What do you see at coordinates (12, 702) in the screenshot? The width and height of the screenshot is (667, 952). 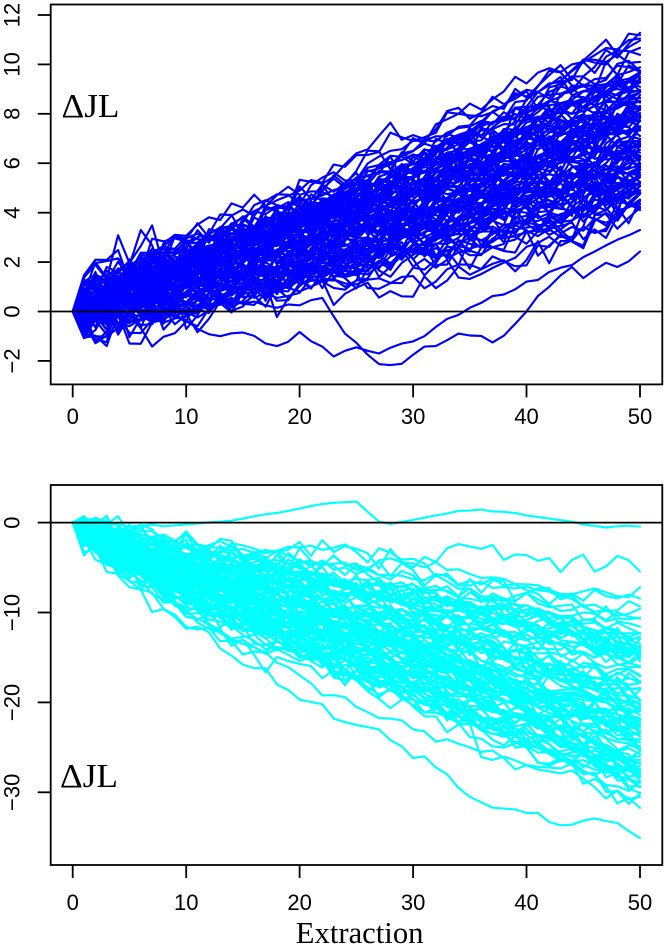 I see `svg-text: −20` at bounding box center [12, 702].